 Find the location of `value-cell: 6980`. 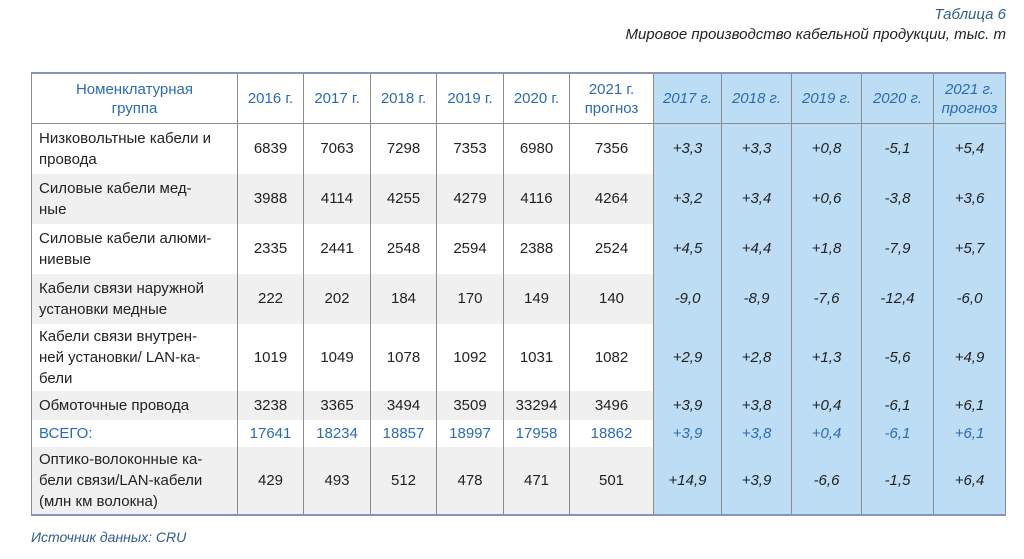

value-cell: 6980 is located at coordinates (536, 148).